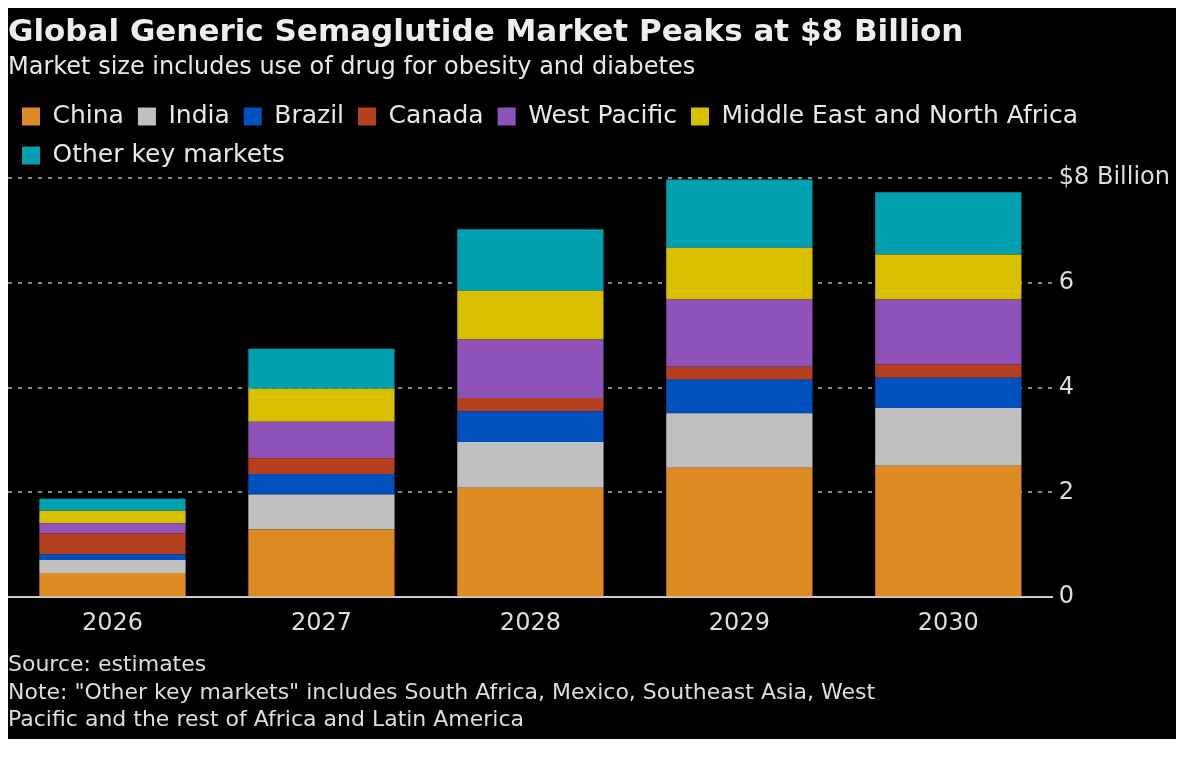 The image size is (1184, 774). Describe the element at coordinates (1114, 176) in the screenshot. I see `y-tick-label: $8 Billion` at that location.